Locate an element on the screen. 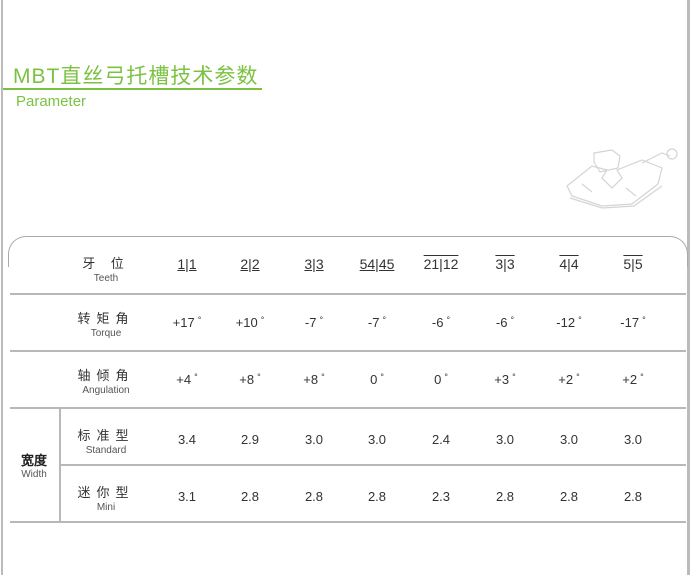 Image resolution: width=690 pixels, height=575 pixels. row-label-torque: 转矩角 Torque is located at coordinates (106, 323).